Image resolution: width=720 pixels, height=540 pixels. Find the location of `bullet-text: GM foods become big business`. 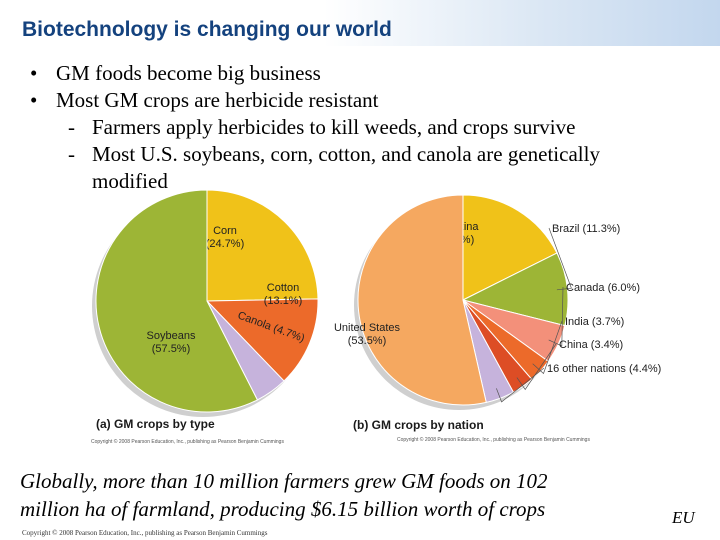

bullet-text: GM foods become big business is located at coordinates (188, 73).